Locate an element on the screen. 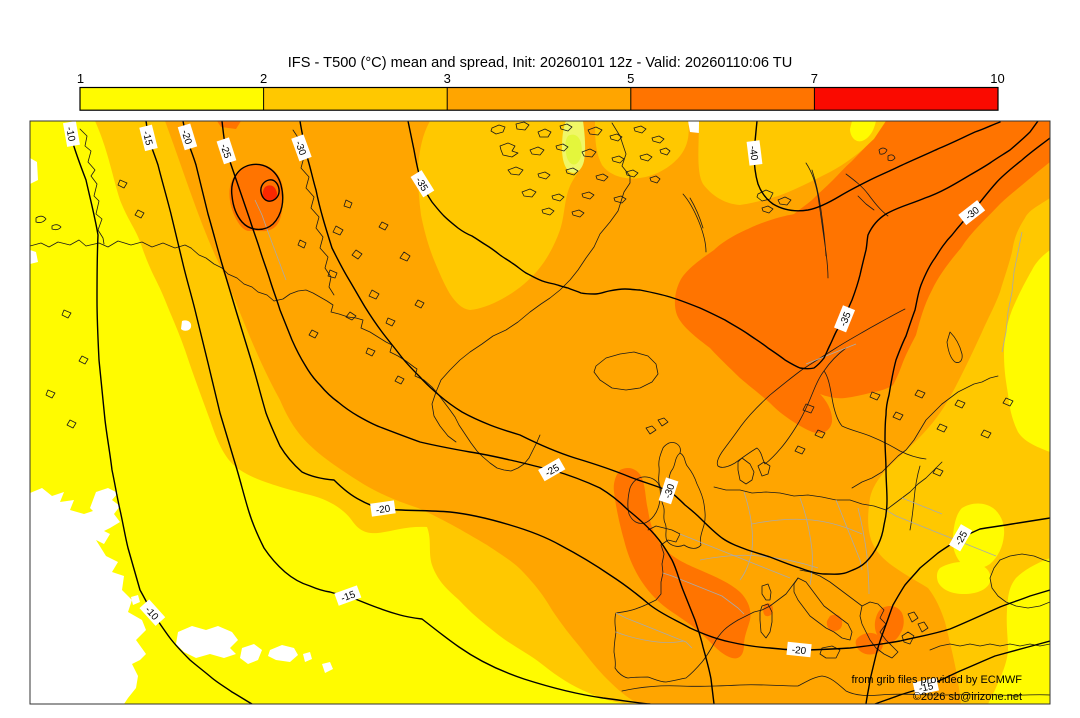 The image size is (1080, 718). svg-text:from grib files provided by EC: from grib files provided by ECMWF is located at coordinates (936, 680).